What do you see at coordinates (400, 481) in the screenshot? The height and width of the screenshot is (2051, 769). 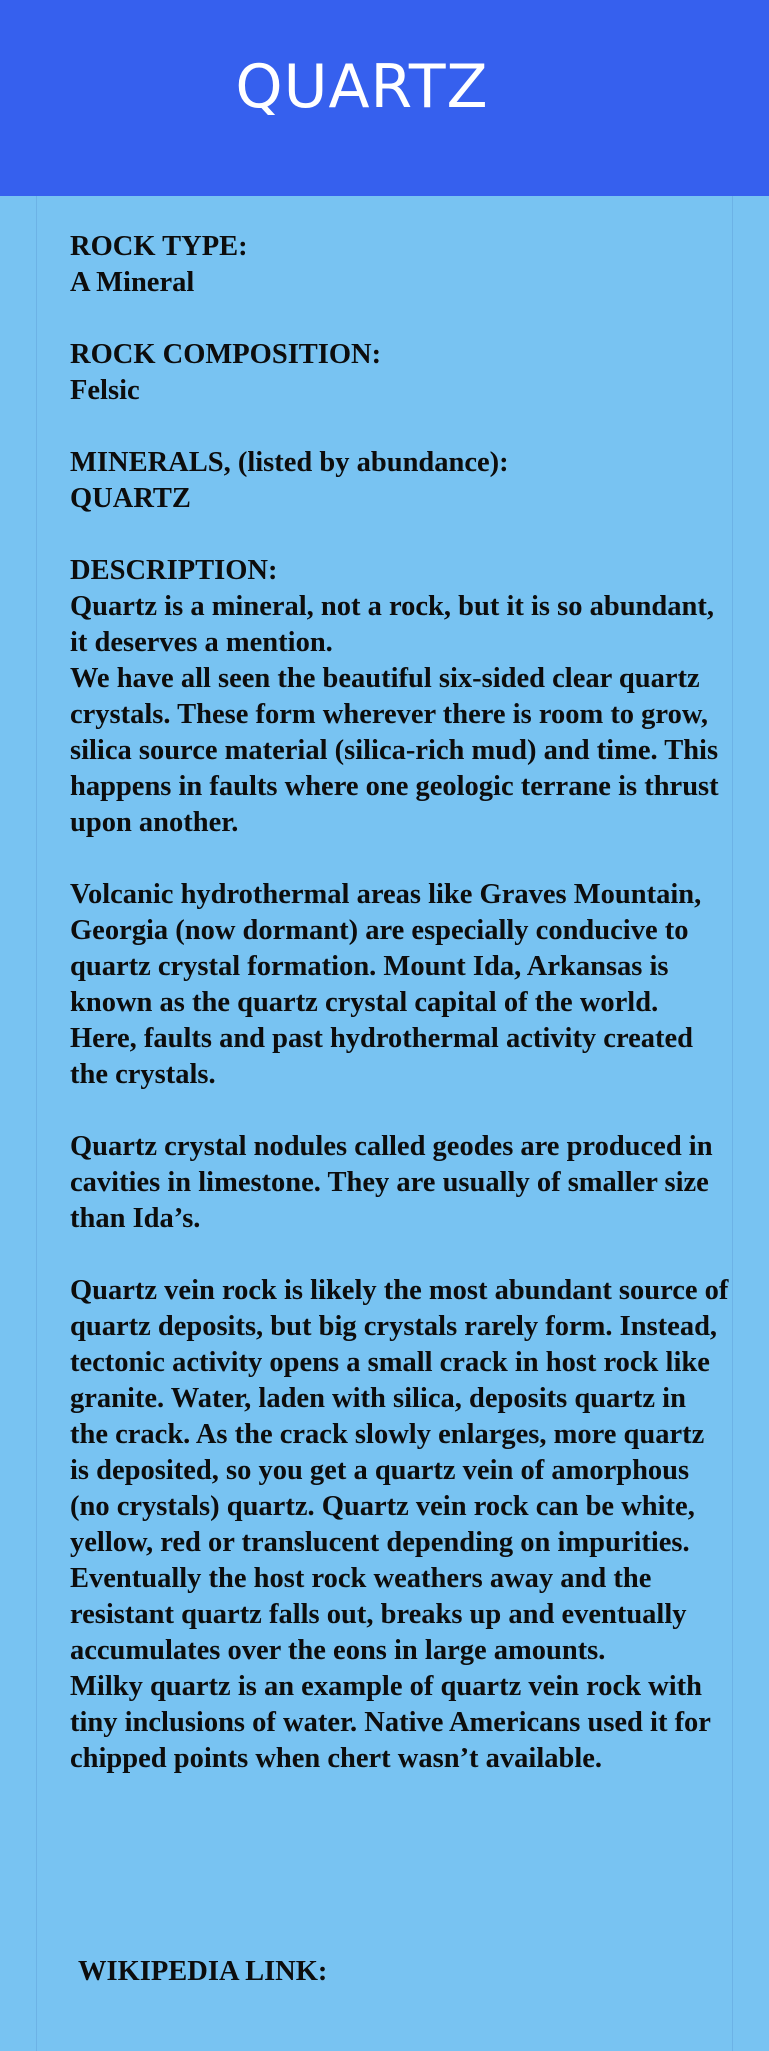 I see `minerals-section: MINERALS, (listed by abundance): QUARTZ` at bounding box center [400, 481].